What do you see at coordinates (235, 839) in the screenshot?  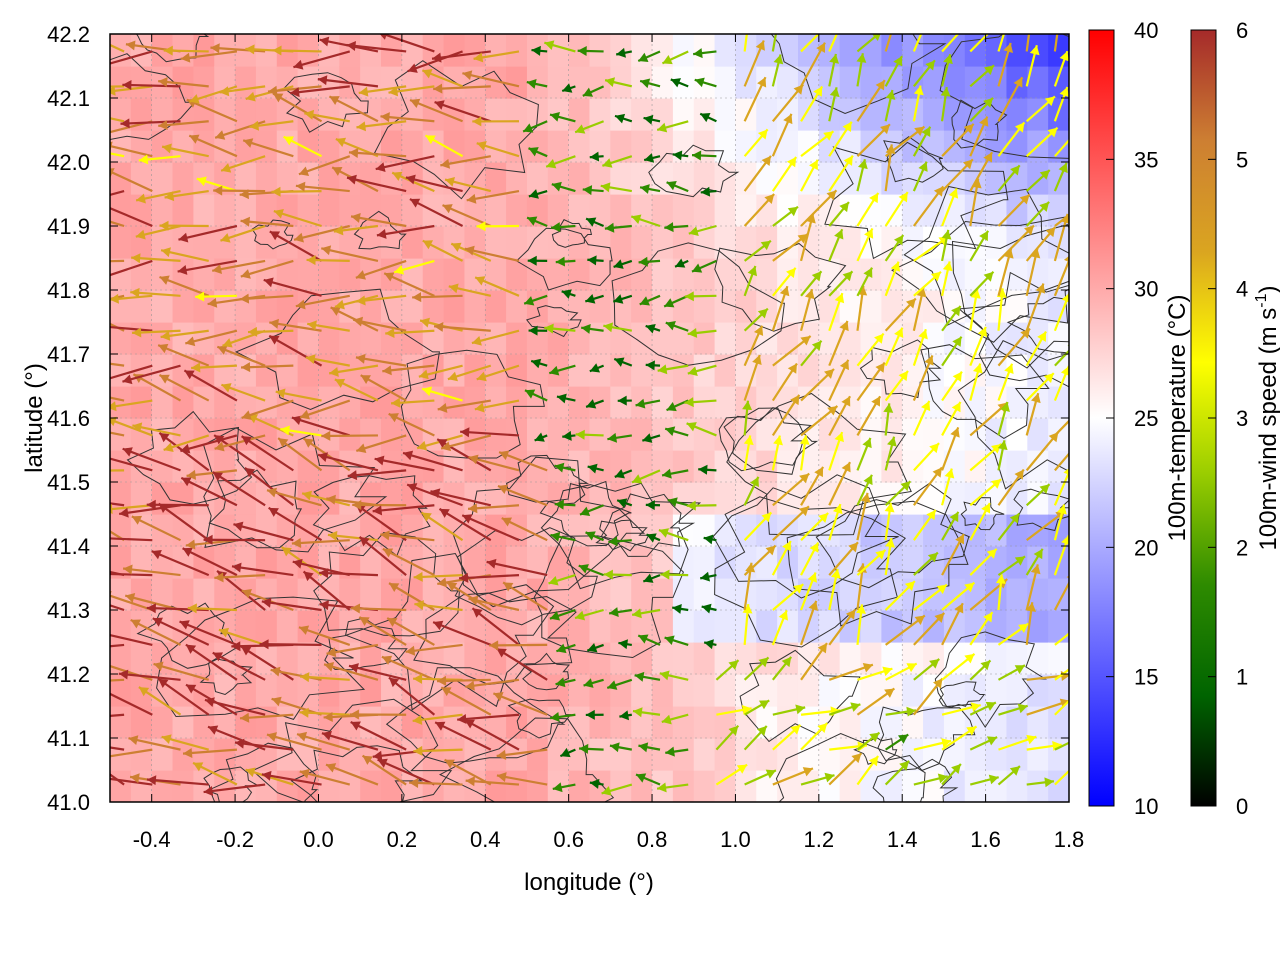 I see `x-tick-label: -0.2` at bounding box center [235, 839].